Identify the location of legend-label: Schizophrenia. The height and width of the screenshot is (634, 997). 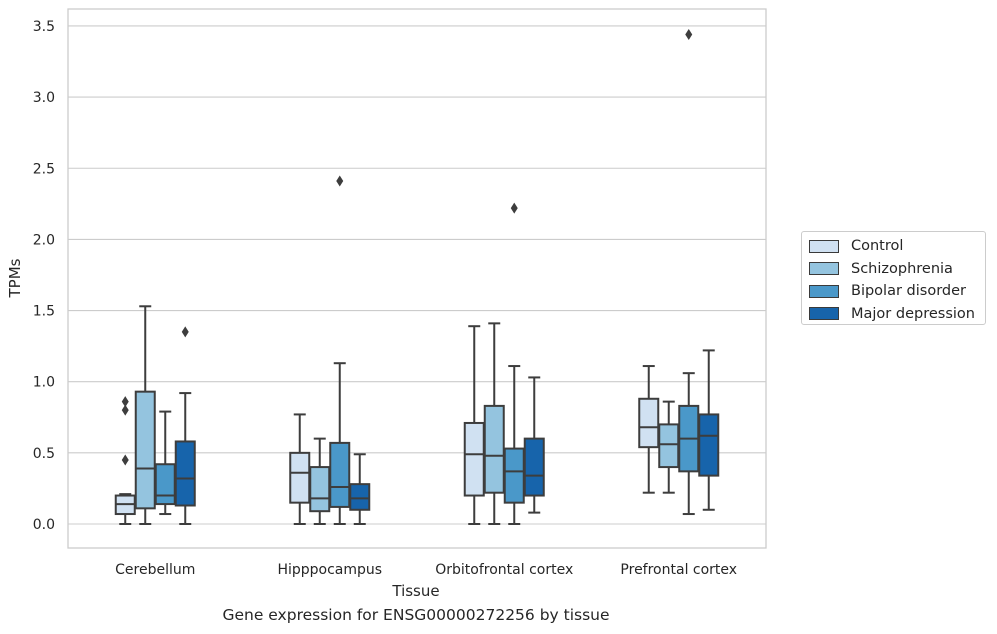
(902, 268).